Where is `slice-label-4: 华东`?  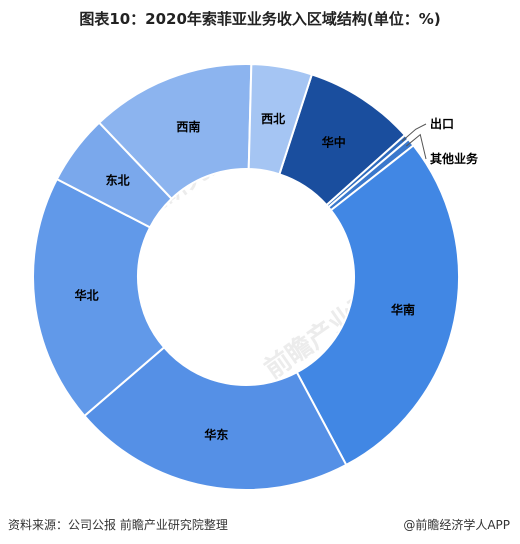
slice-label-4: 华东 is located at coordinates (216, 434).